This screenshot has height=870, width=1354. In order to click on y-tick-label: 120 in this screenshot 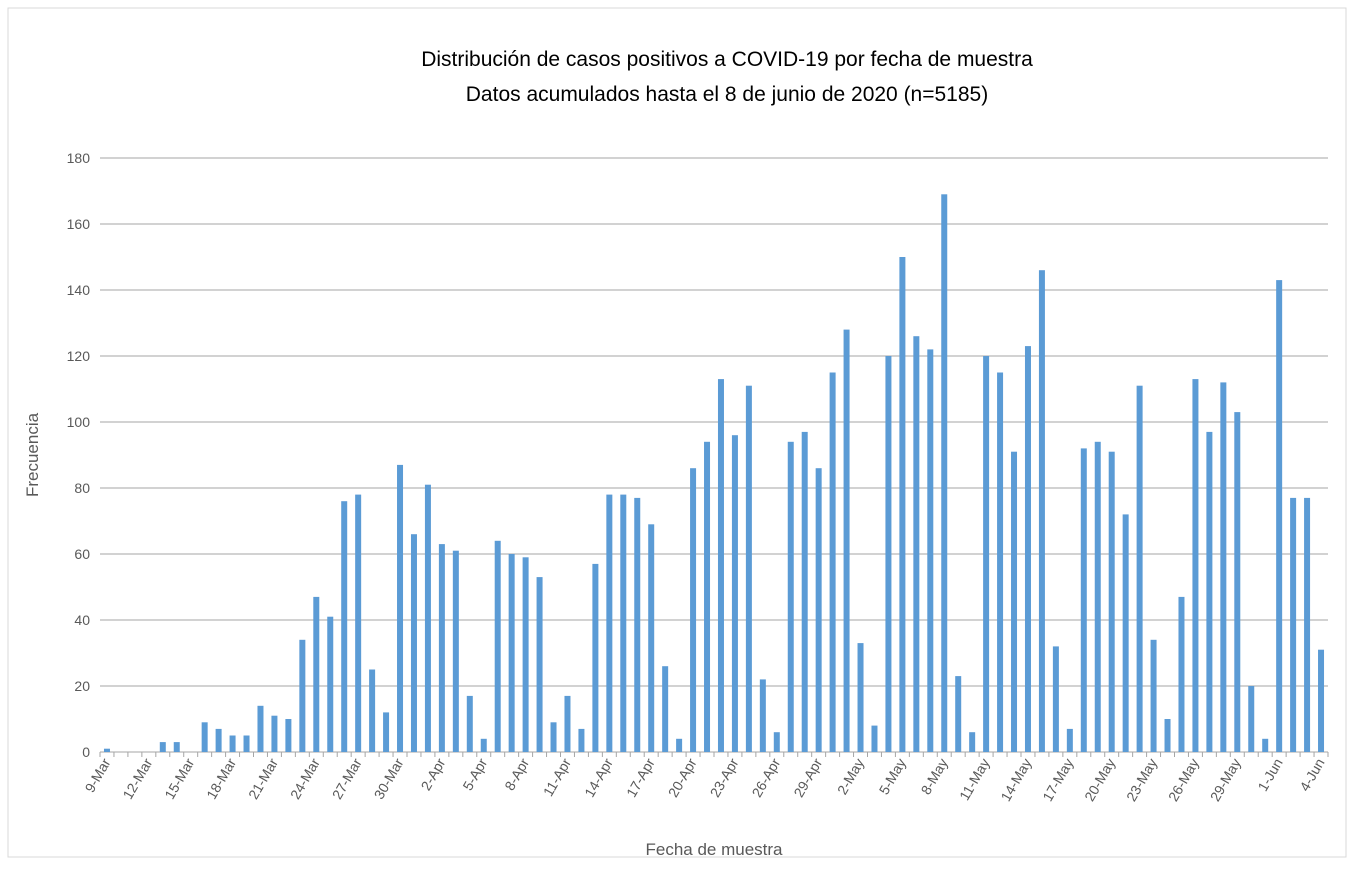, I will do `click(79, 356)`.